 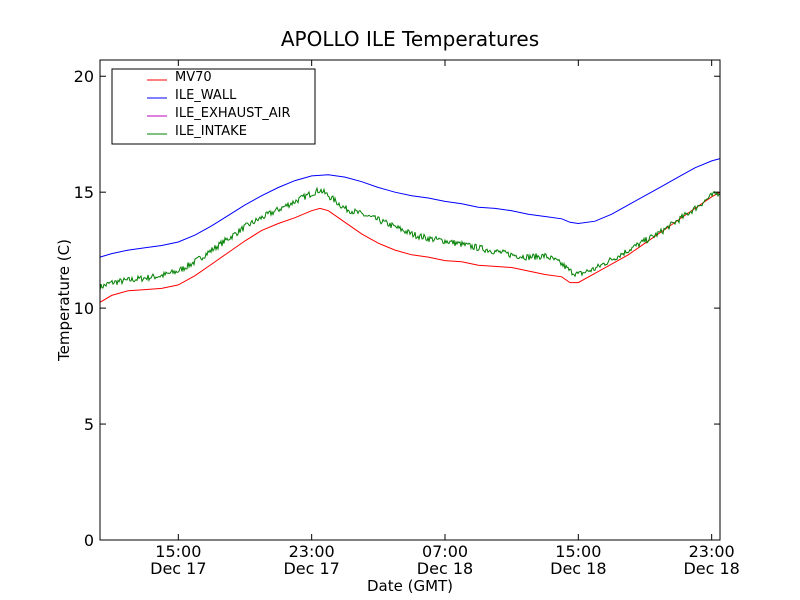 I want to click on series-line-mv70, so click(x=410, y=247).